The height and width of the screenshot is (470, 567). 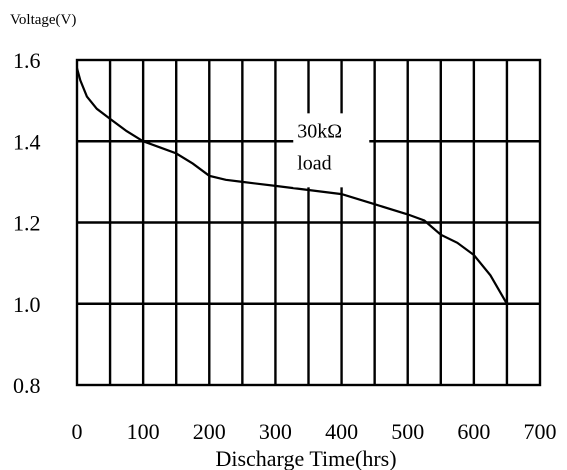 What do you see at coordinates (305, 458) in the screenshot?
I see `x-axis-label: Discharge Time(hrs)` at bounding box center [305, 458].